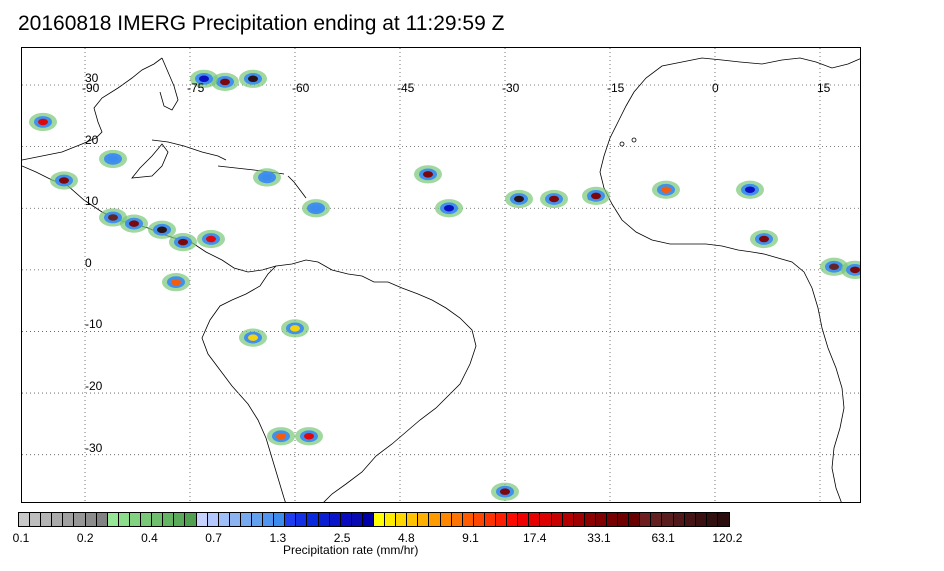 This screenshot has height=571, width=944. I want to click on colorbar-tick-label: 1.3, so click(278, 538).